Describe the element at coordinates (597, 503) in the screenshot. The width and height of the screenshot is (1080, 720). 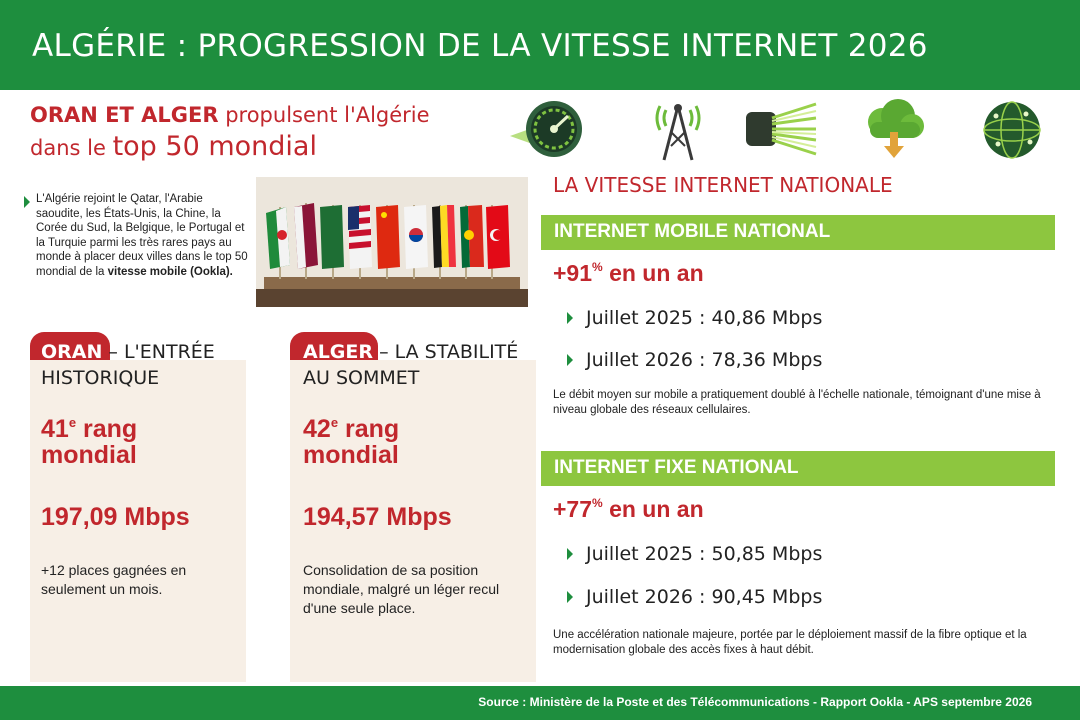
I see `fixe-growth-sup: %` at that location.